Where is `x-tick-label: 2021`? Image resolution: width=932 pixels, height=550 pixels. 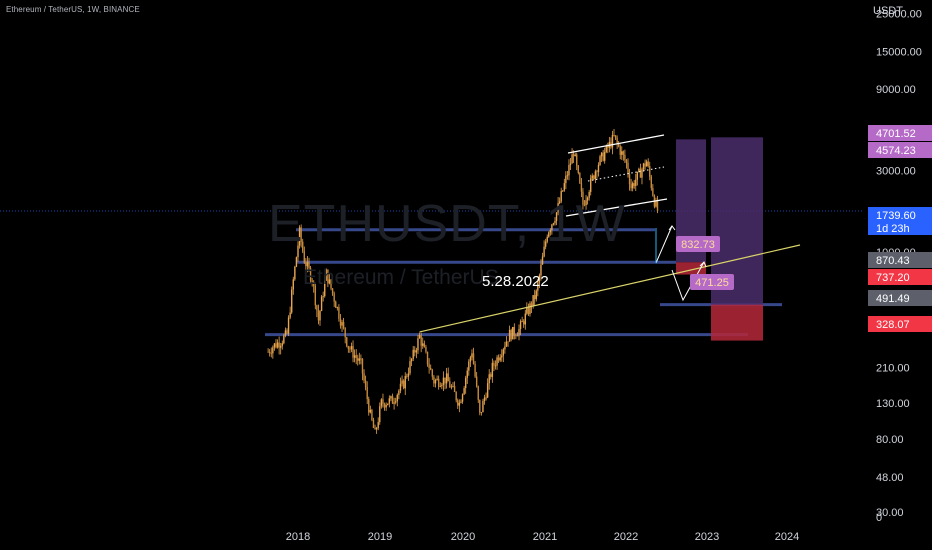
x-tick-label: 2021 is located at coordinates (545, 537).